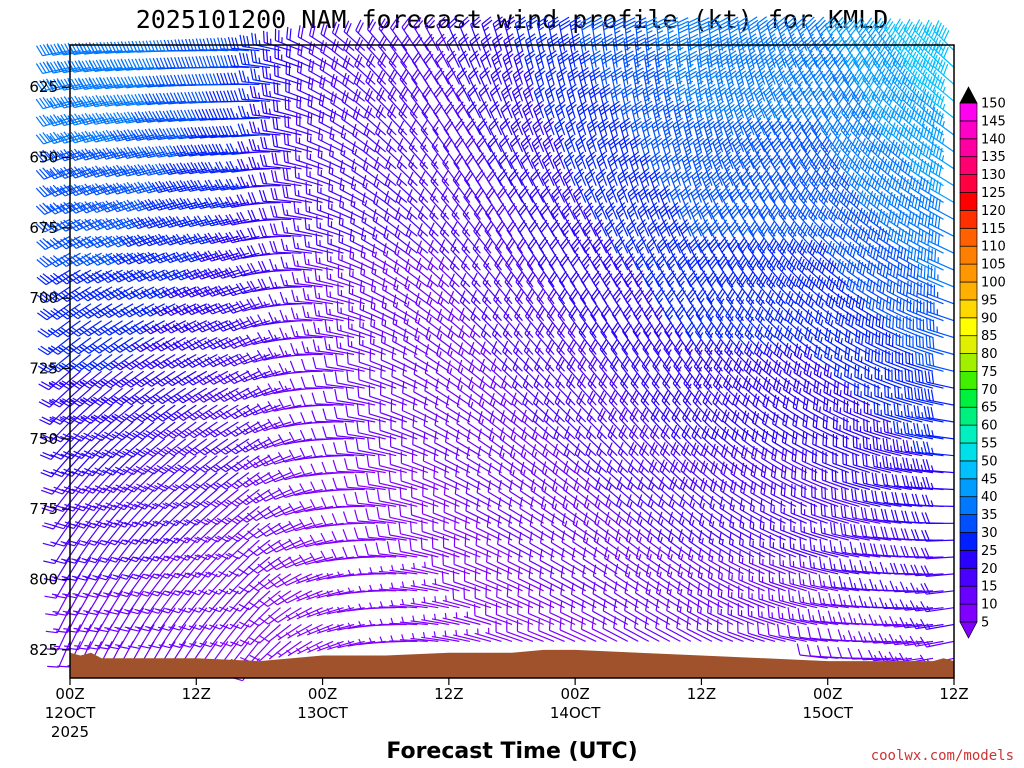 This screenshot has height=768, width=1024. Describe the element at coordinates (989, 479) in the screenshot. I see `colorbar-label: 45` at that location.